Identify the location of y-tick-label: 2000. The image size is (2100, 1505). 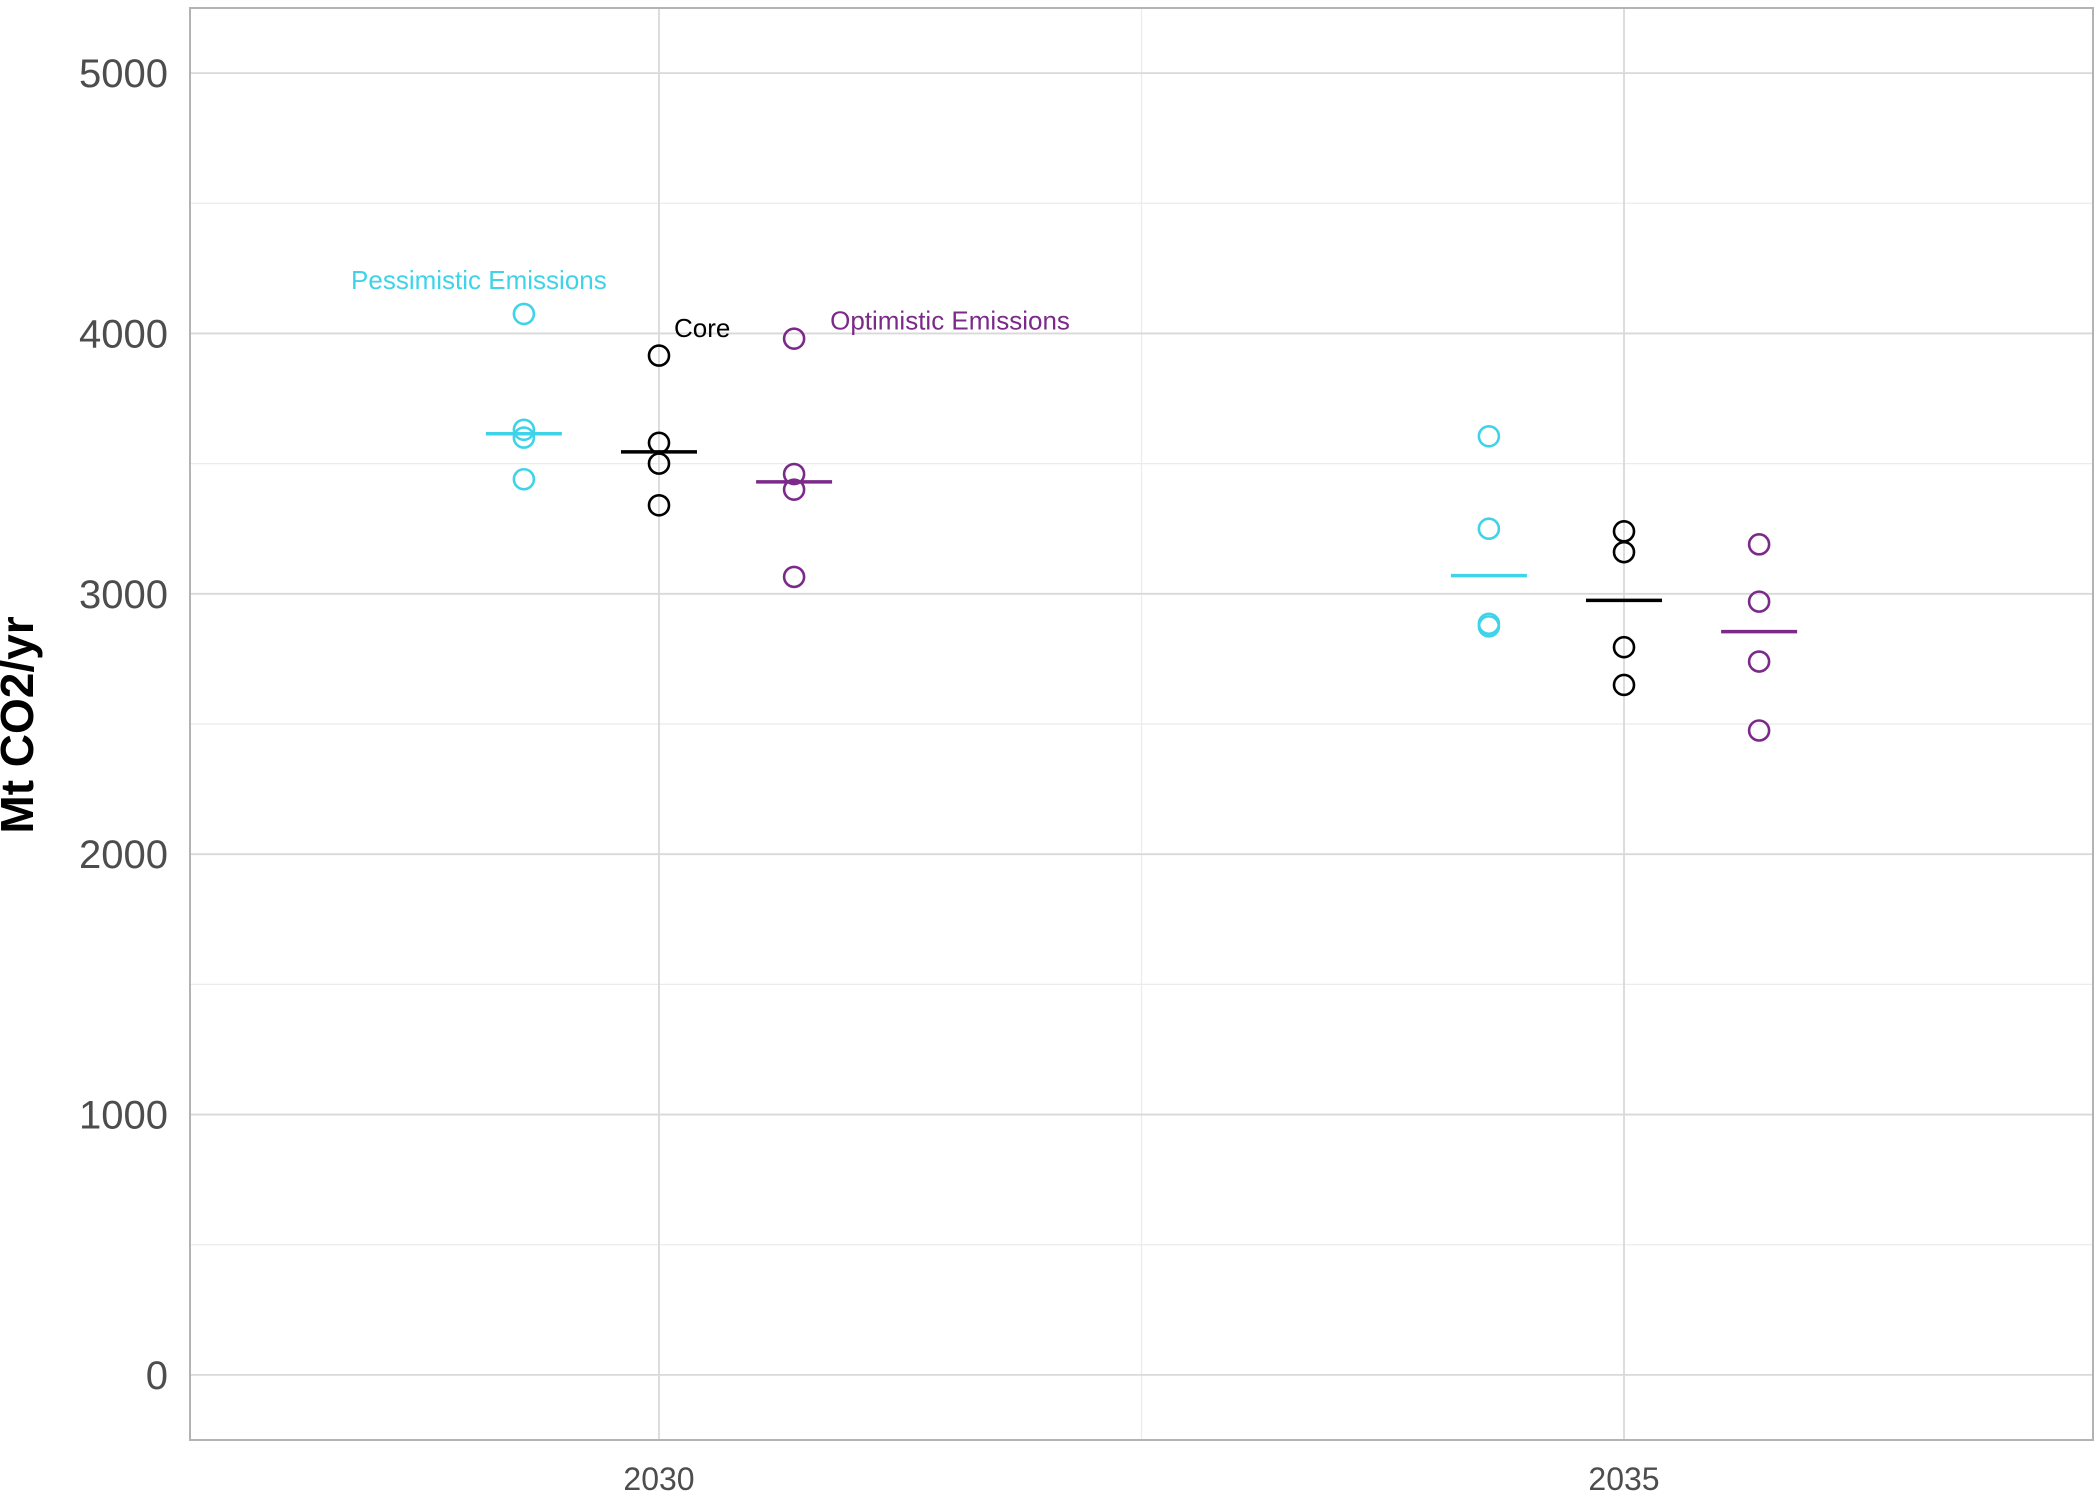
(123, 855).